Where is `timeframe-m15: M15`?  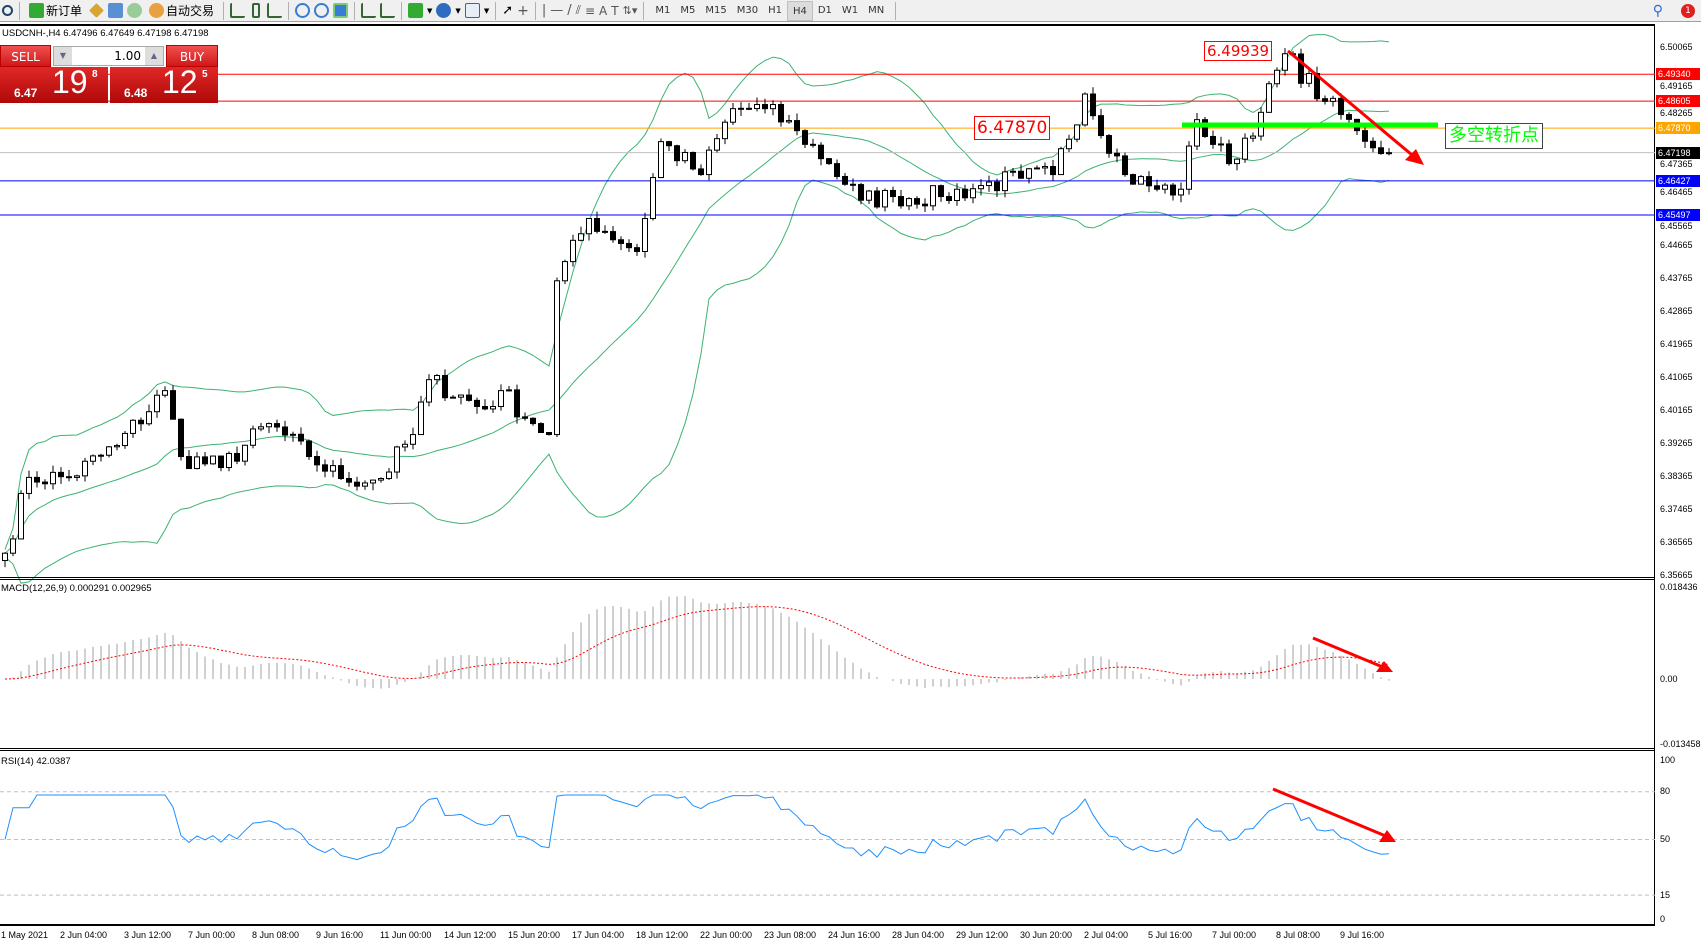 timeframe-m15: M15 is located at coordinates (716, 10).